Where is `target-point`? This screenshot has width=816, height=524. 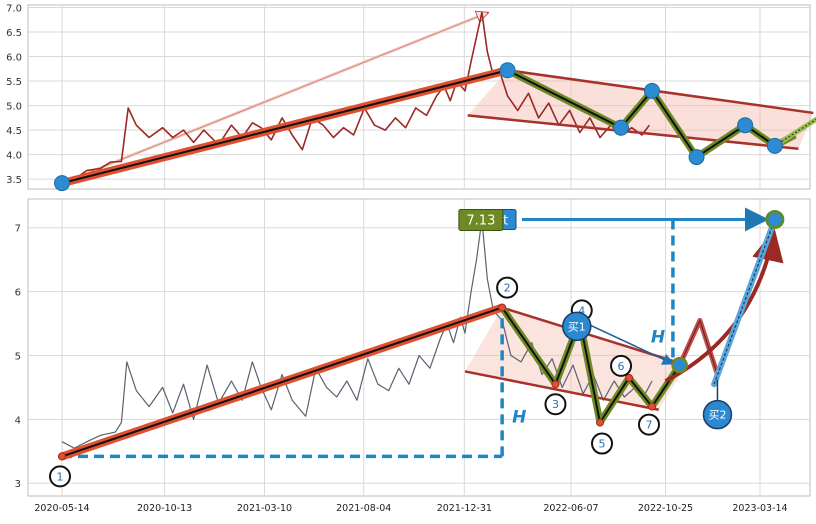
target-point is located at coordinates (775, 219).